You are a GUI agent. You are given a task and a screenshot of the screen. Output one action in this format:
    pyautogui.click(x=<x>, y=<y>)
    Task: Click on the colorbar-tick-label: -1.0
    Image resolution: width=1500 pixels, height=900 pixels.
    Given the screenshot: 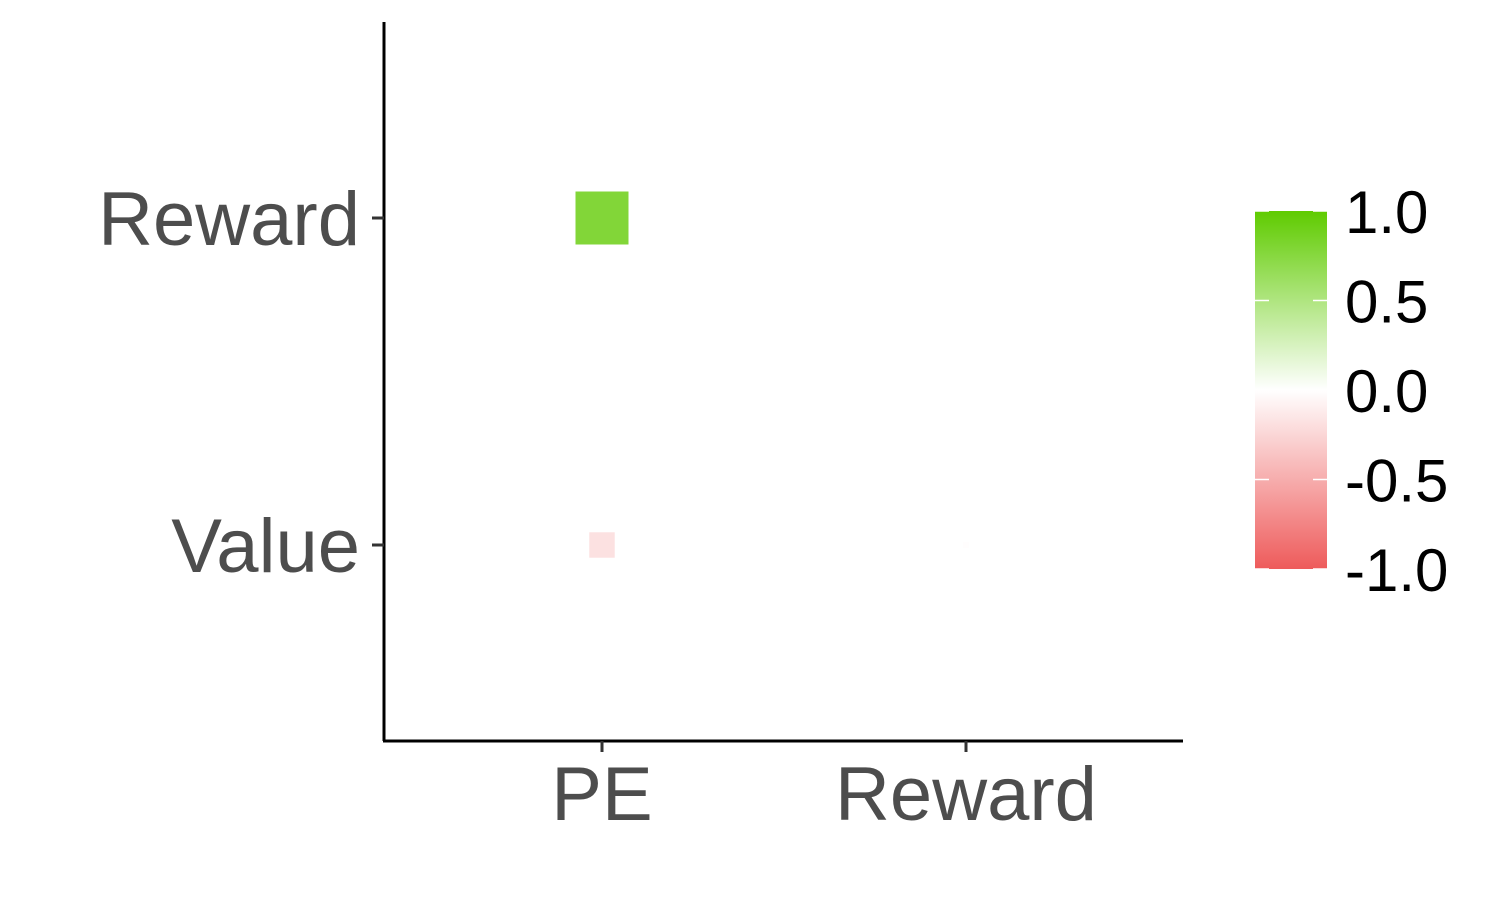 What is the action you would take?
    pyautogui.click(x=1396, y=570)
    